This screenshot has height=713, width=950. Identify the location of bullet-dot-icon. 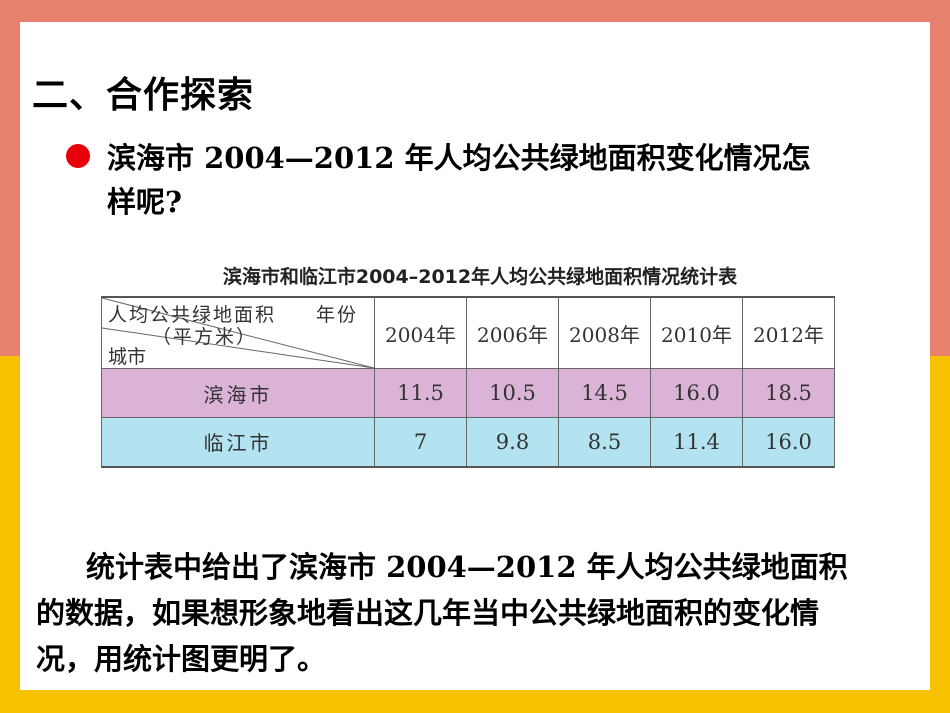
(78, 156).